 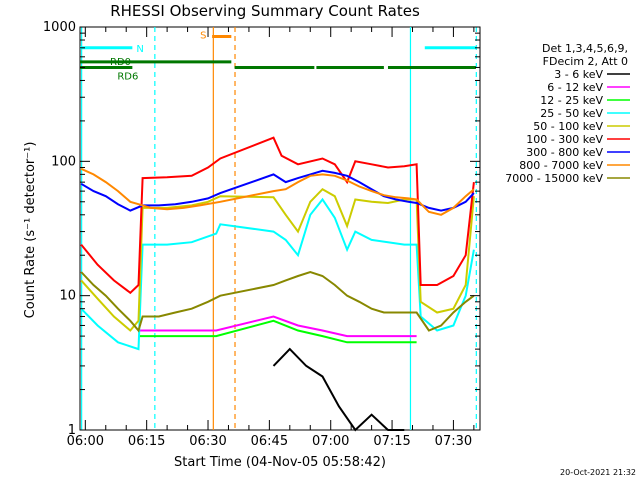 What do you see at coordinates (554, 178) in the screenshot?
I see `legend-label-8: 7000 - 15000 keV` at bounding box center [554, 178].